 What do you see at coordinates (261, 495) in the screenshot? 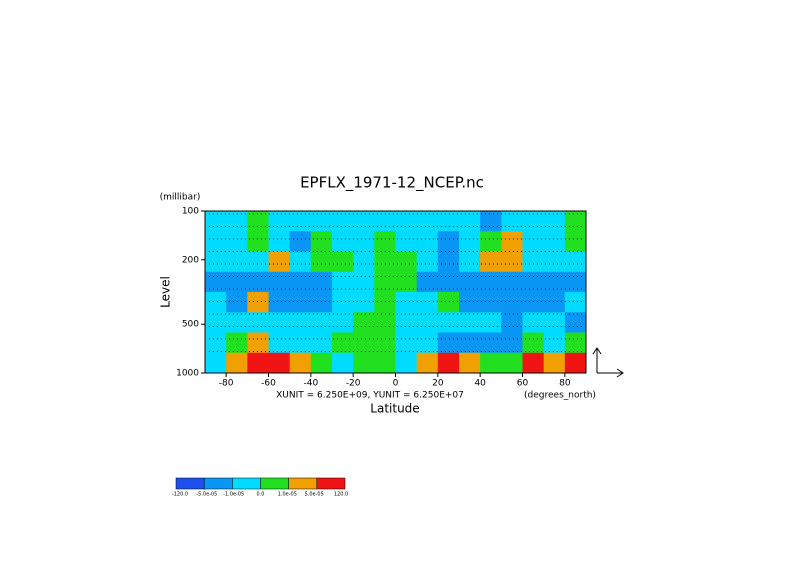
I see `colorbar-label: 0.0` at bounding box center [261, 495].